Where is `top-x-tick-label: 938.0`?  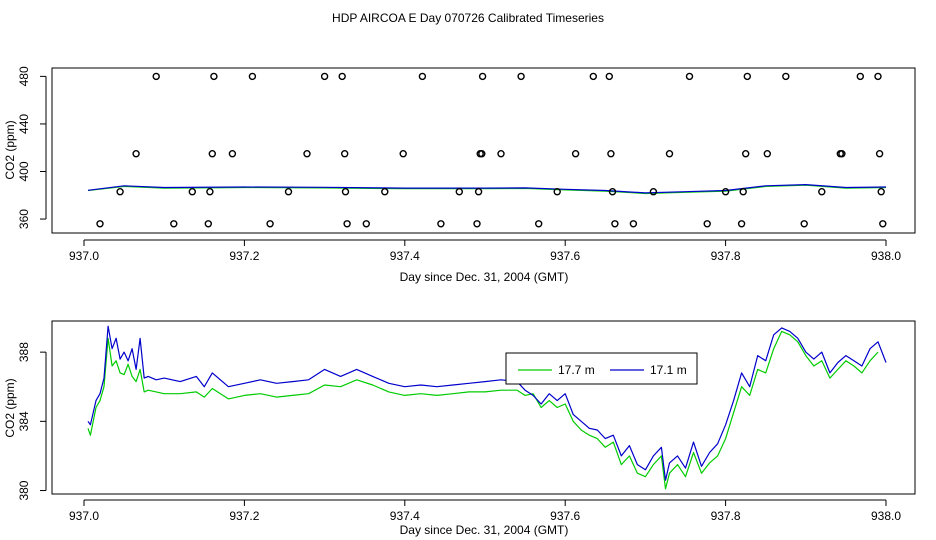 top-x-tick-label: 938.0 is located at coordinates (886, 256).